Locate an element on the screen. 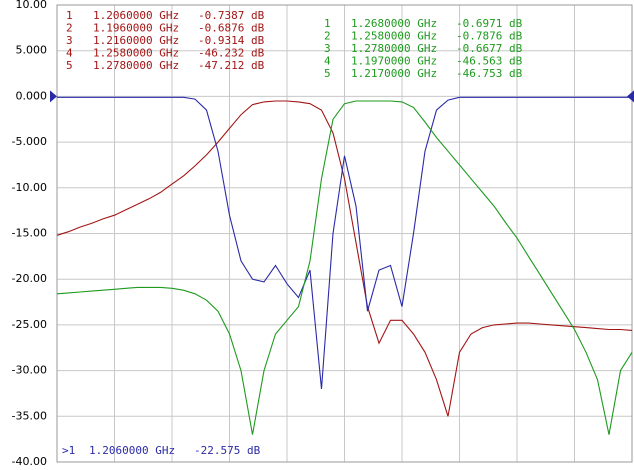  y-tick-label: -25.00 is located at coordinates (29, 324).